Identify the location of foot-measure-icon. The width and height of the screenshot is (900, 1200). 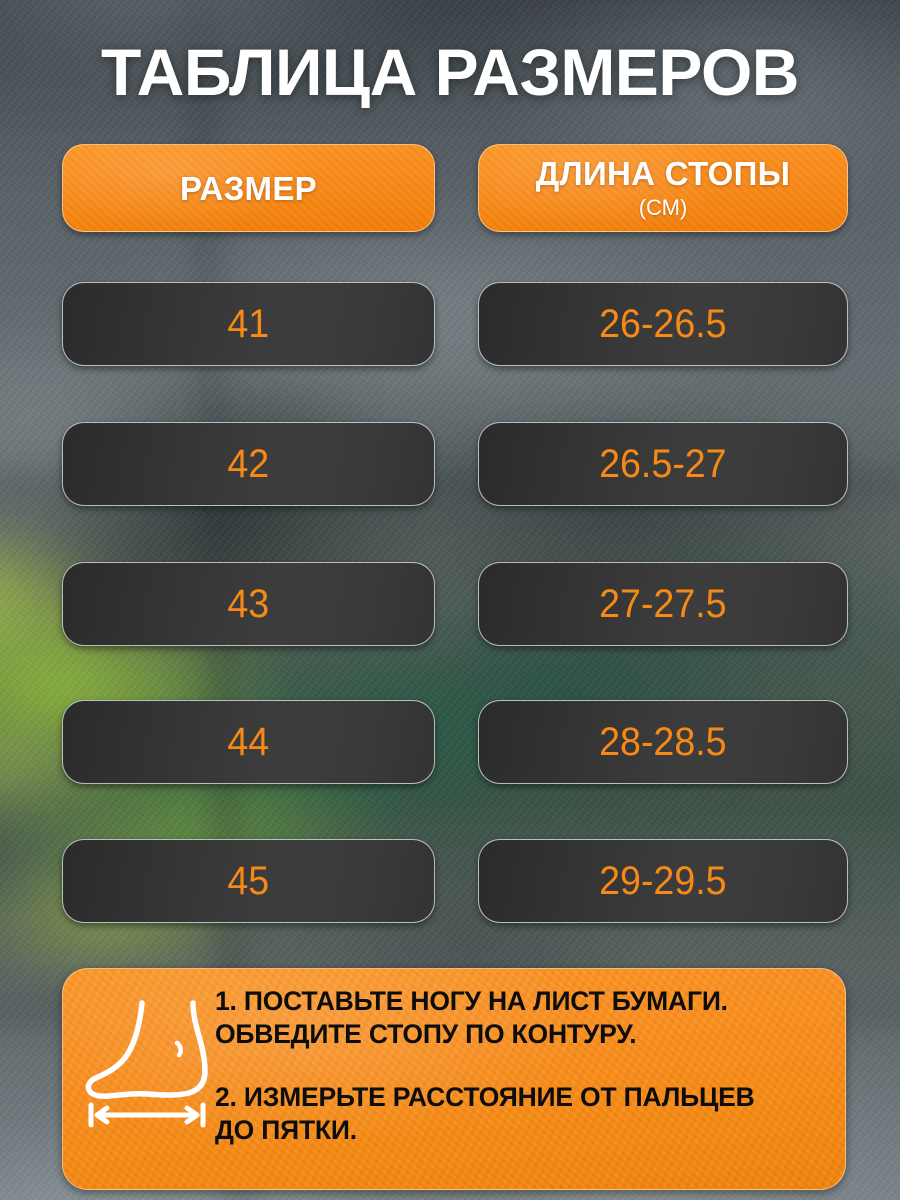
(151, 1063).